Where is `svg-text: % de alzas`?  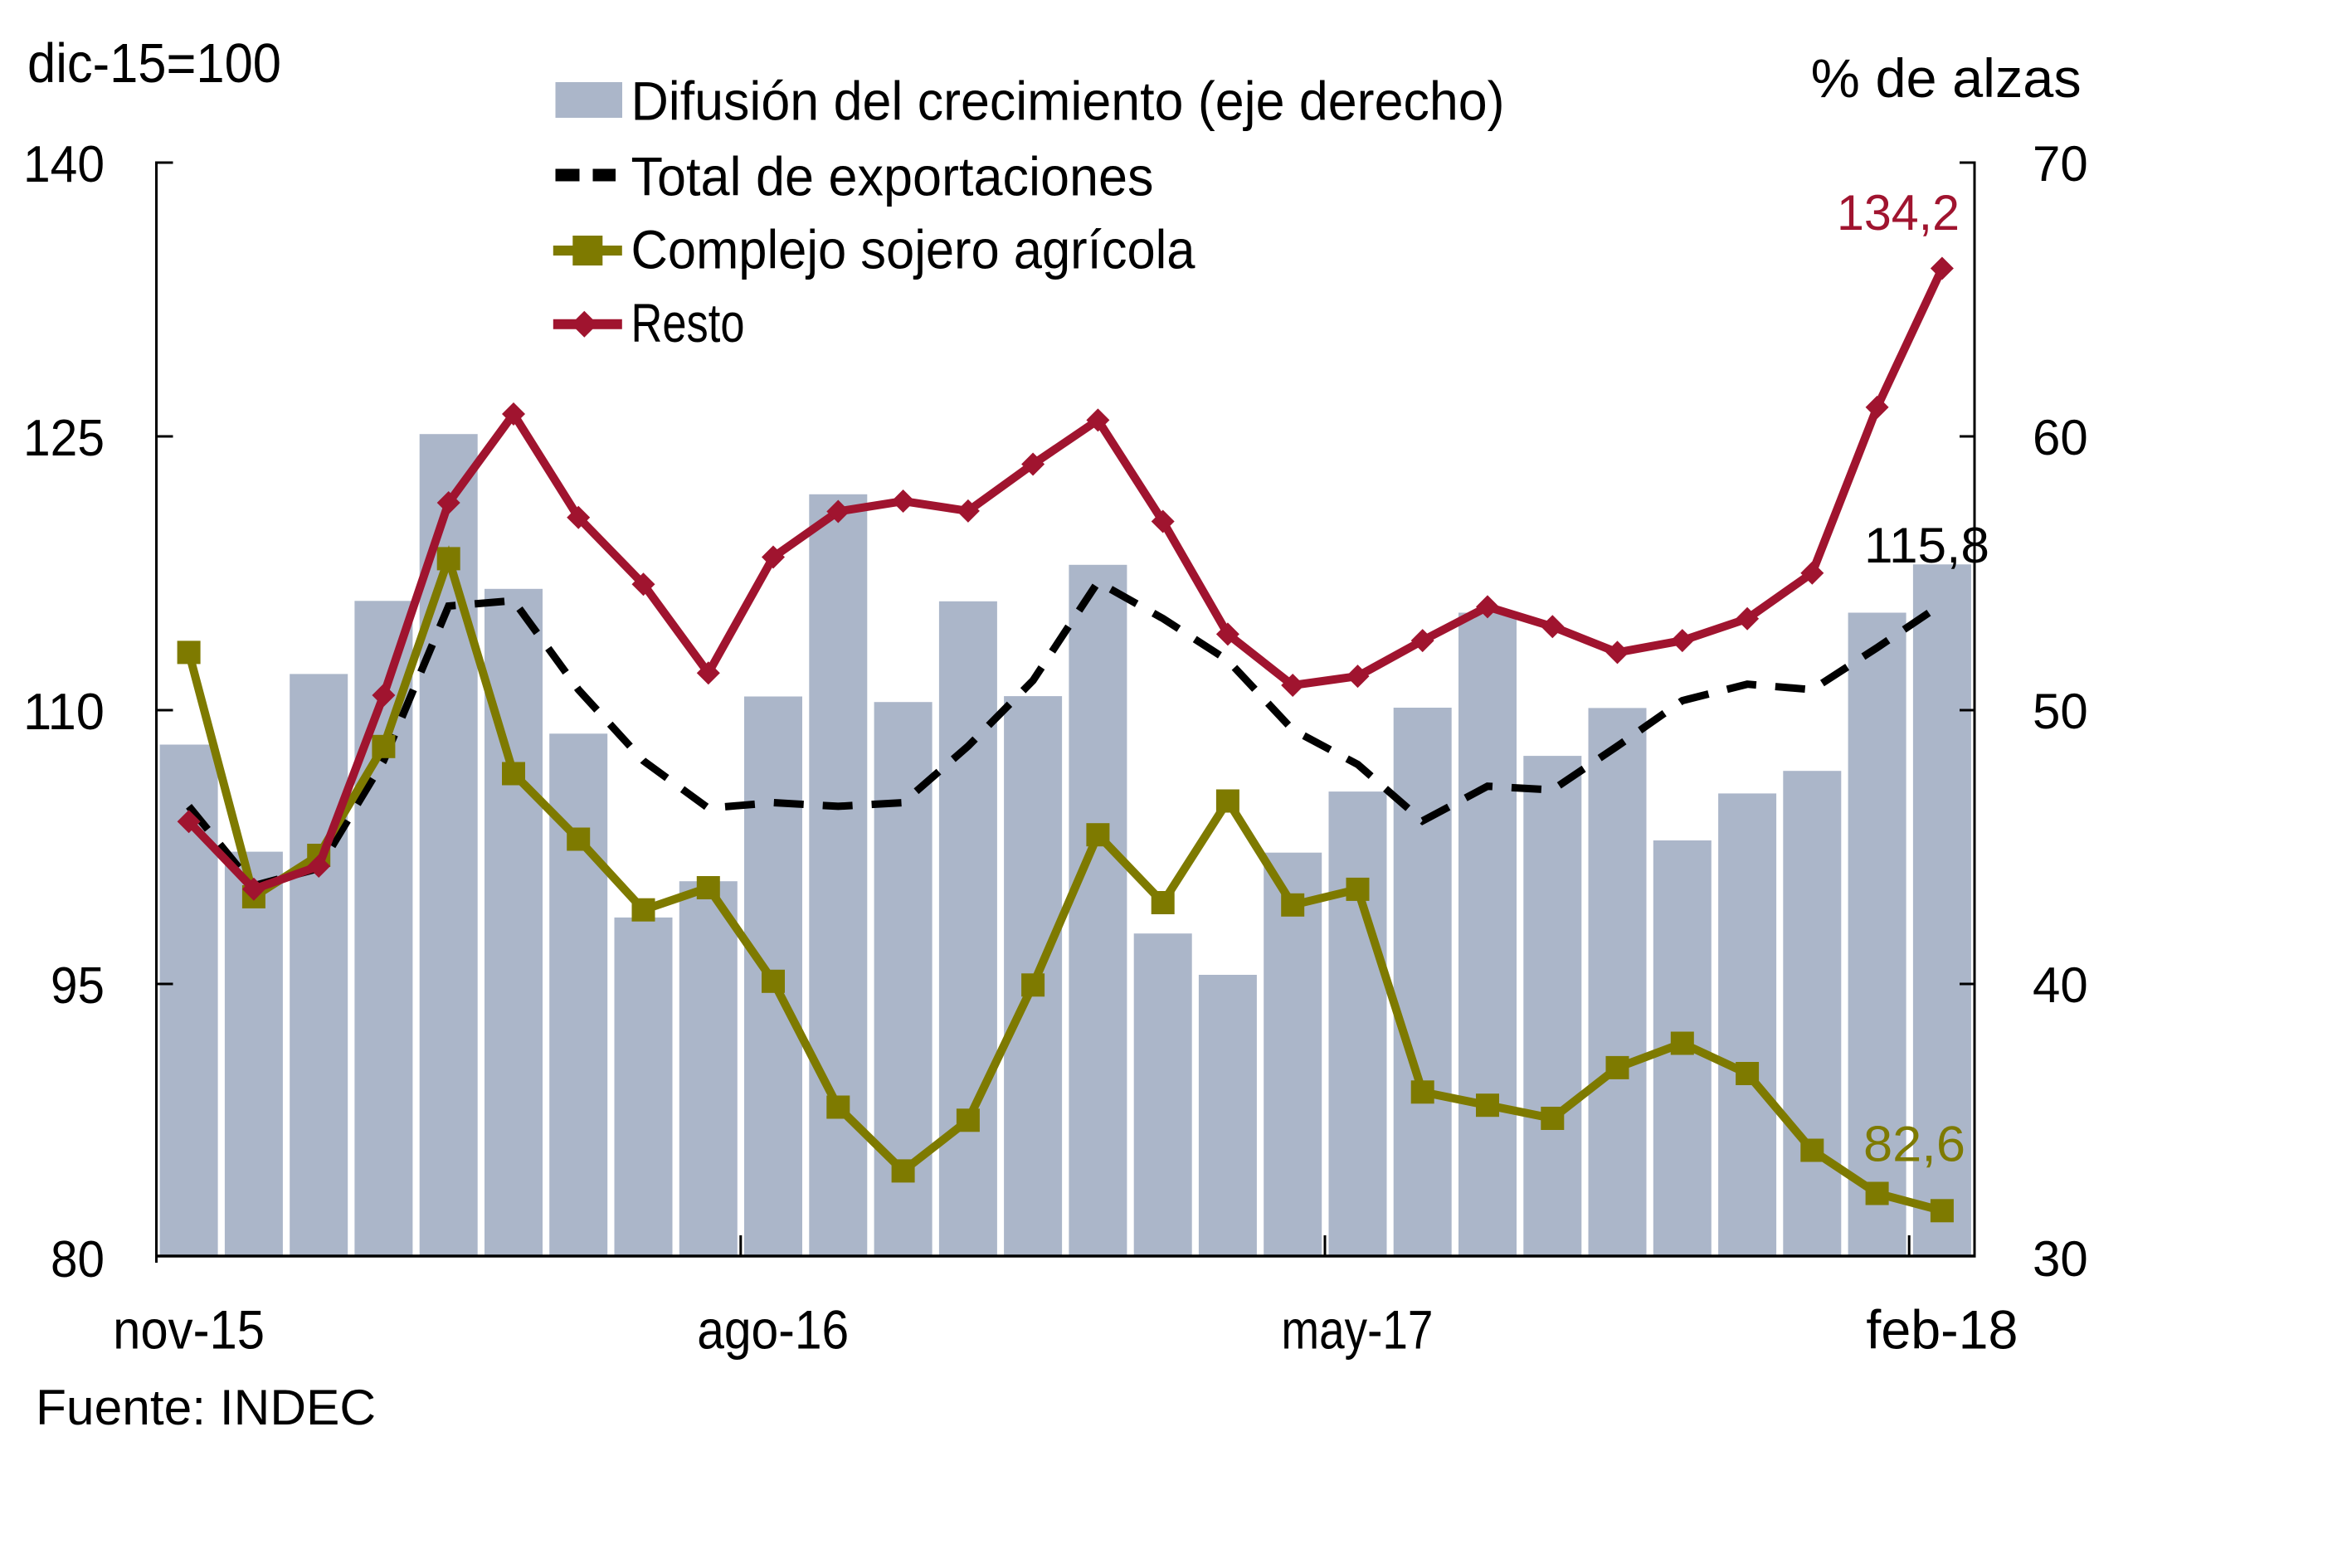 svg-text: % de alzas is located at coordinates (1946, 78).